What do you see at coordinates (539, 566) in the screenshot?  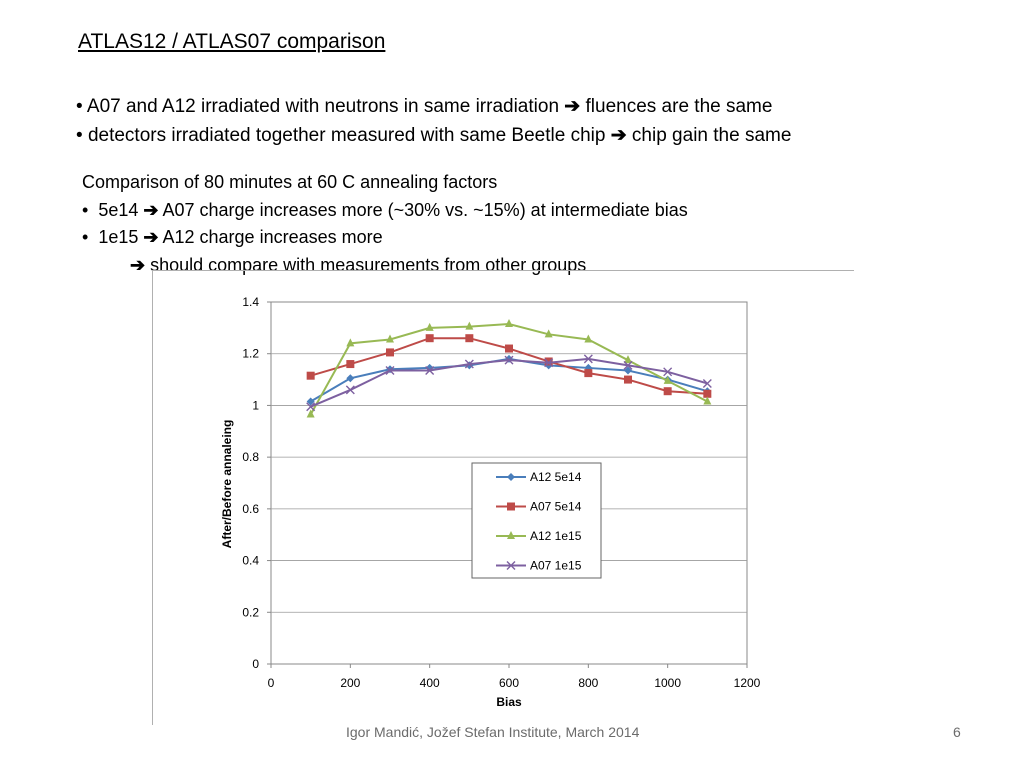 I see `legend-entry: A07 1e15` at bounding box center [539, 566].